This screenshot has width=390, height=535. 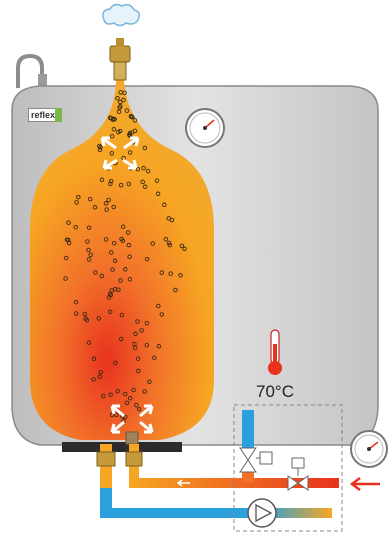 I want to click on temperature-label: 70°C, so click(x=275, y=391).